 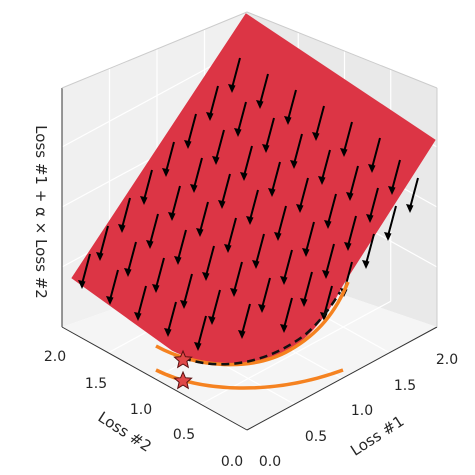 What do you see at coordinates (232, 462) in the screenshot?
I see `y-tick-label: 0.0` at bounding box center [232, 462].